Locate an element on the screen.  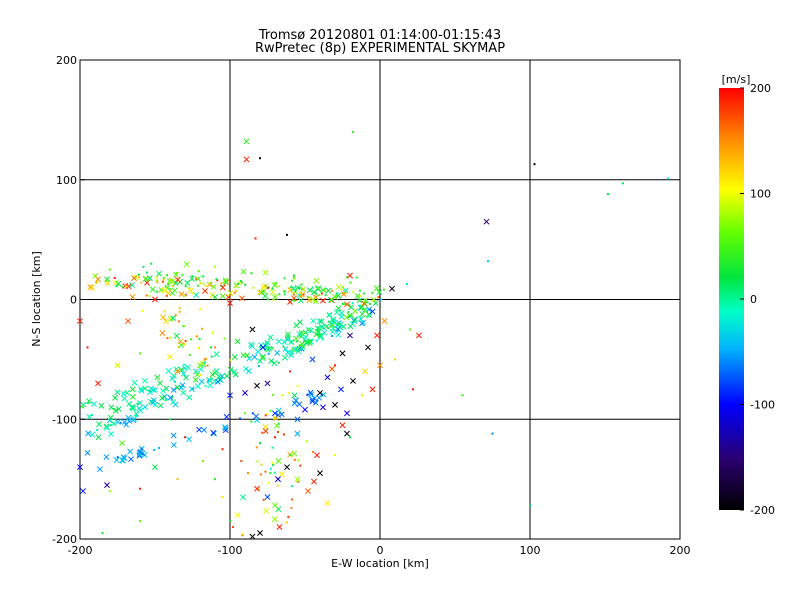
y-tick-label: 200 is located at coordinates (66, 60).